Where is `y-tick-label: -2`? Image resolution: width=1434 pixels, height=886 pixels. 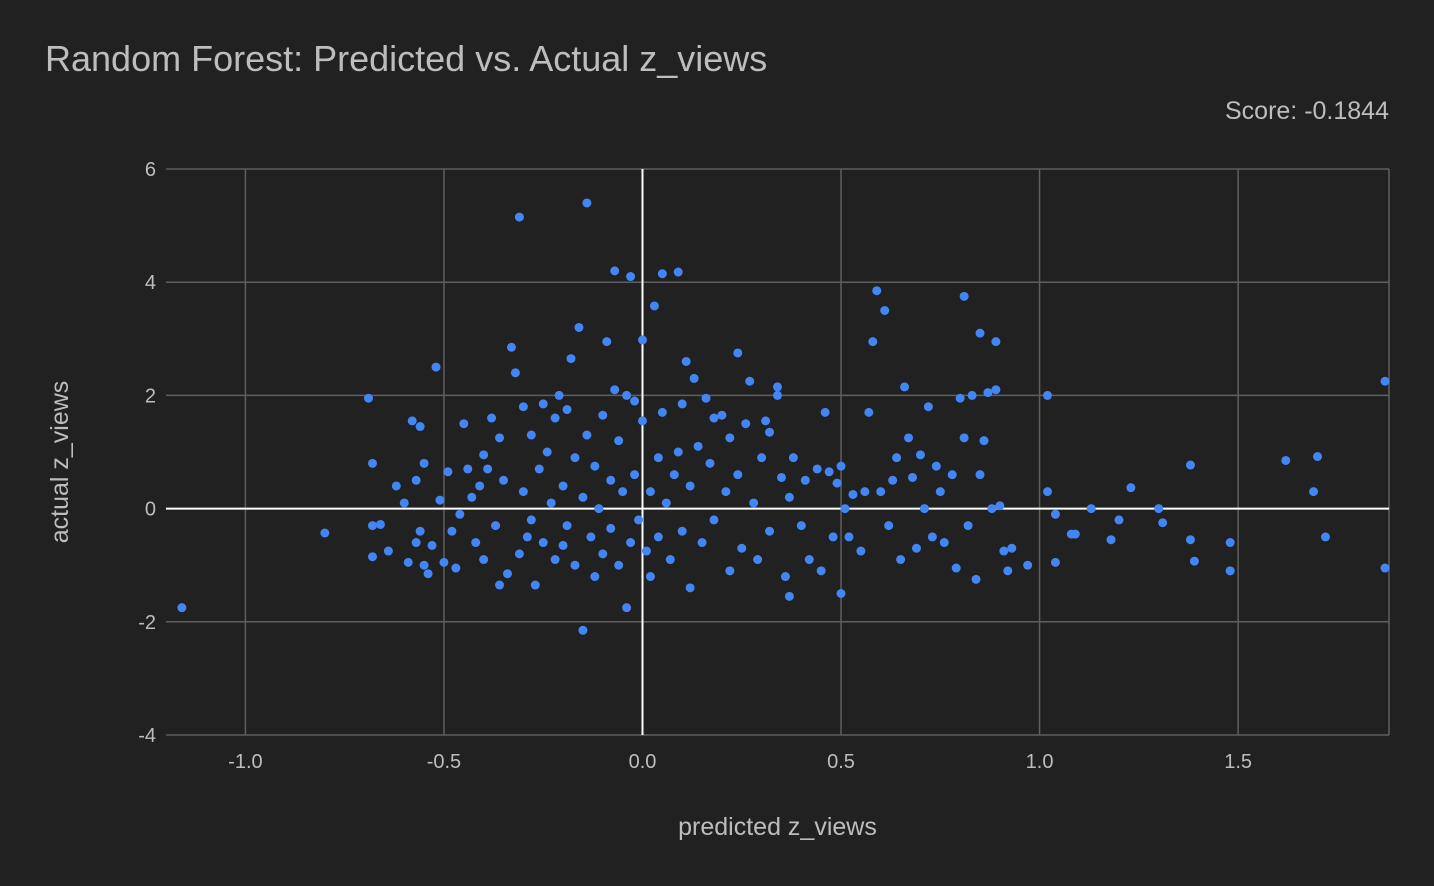 y-tick-label: -2 is located at coordinates (147, 623).